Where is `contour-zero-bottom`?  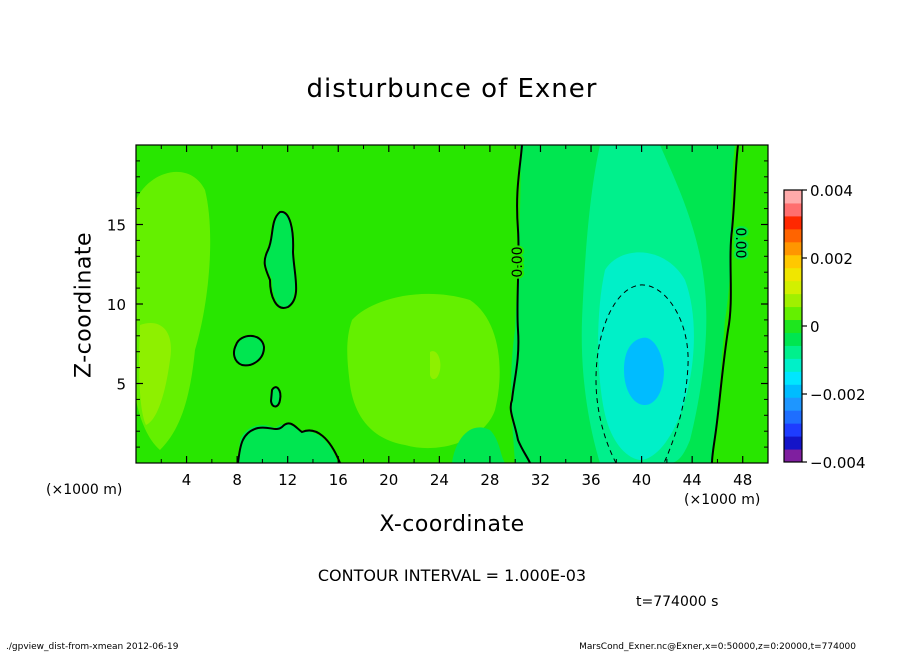
contour-zero-bottom is located at coordinates (289, 442).